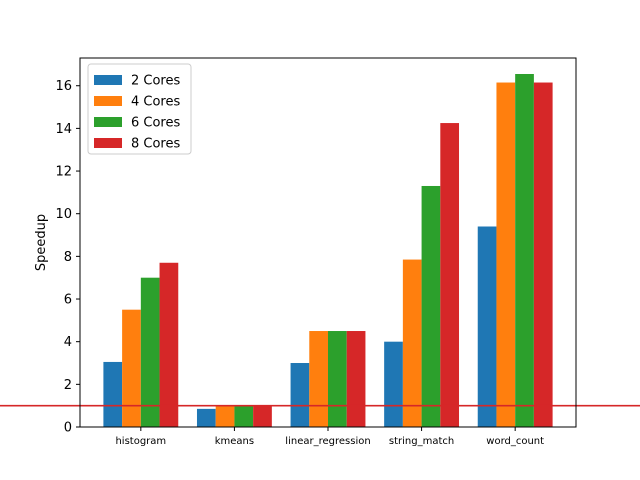 The image size is (640, 480). Describe the element at coordinates (327, 441) in the screenshot. I see `x-tick-label-linear_regression: linear_regression` at that location.